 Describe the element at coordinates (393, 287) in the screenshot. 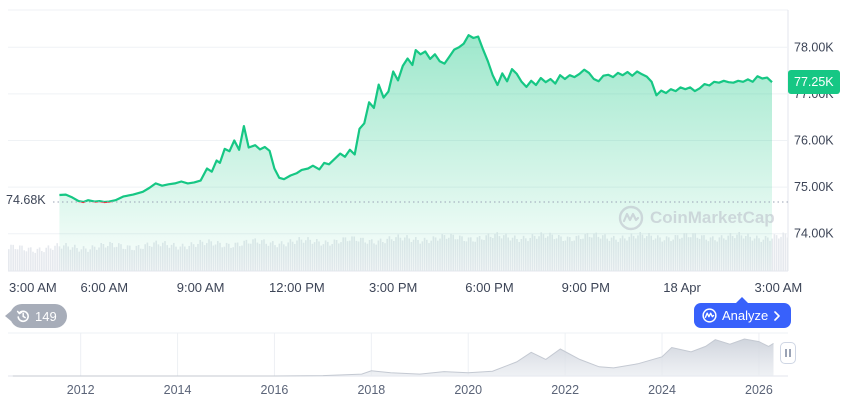

I see `x-tick-label: 3:00 PM` at that location.